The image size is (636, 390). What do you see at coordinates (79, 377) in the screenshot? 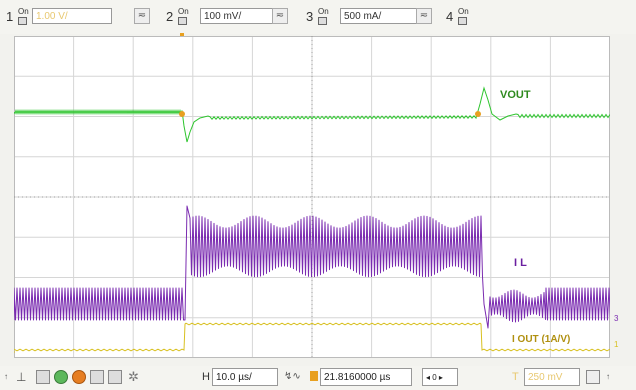
I see `stop-icon` at bounding box center [79, 377].